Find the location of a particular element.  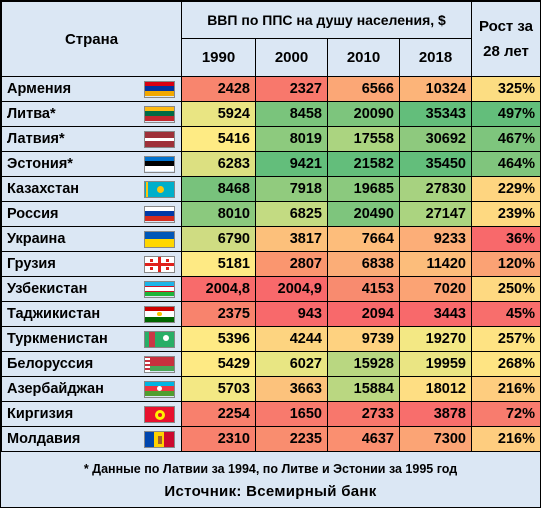

gdp-value-2010: 17558 is located at coordinates (363, 139).